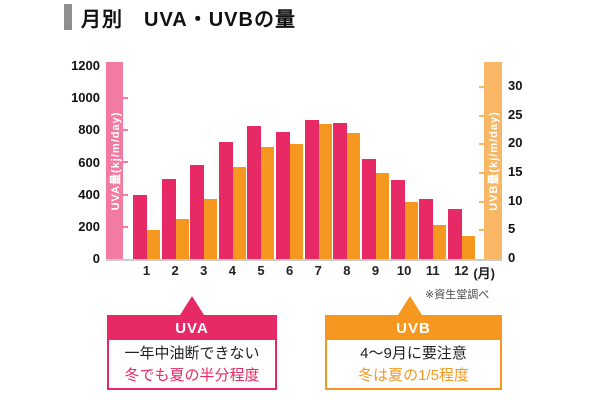  What do you see at coordinates (512, 257) in the screenshot?
I see `right-axis-tick-label: 0` at bounding box center [512, 257].